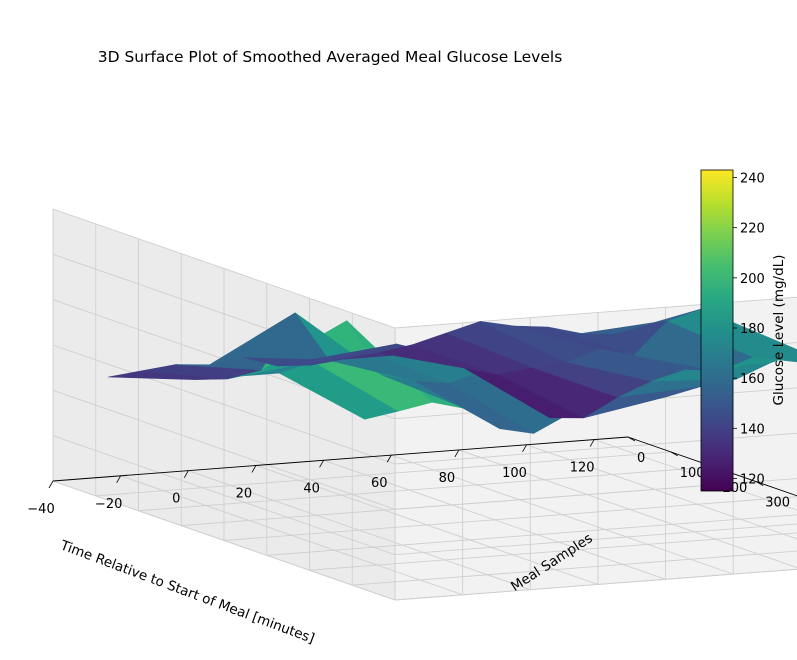 The height and width of the screenshot is (660, 797). Describe the element at coordinates (514, 473) in the screenshot. I see `x-tick-label: 100` at that location.